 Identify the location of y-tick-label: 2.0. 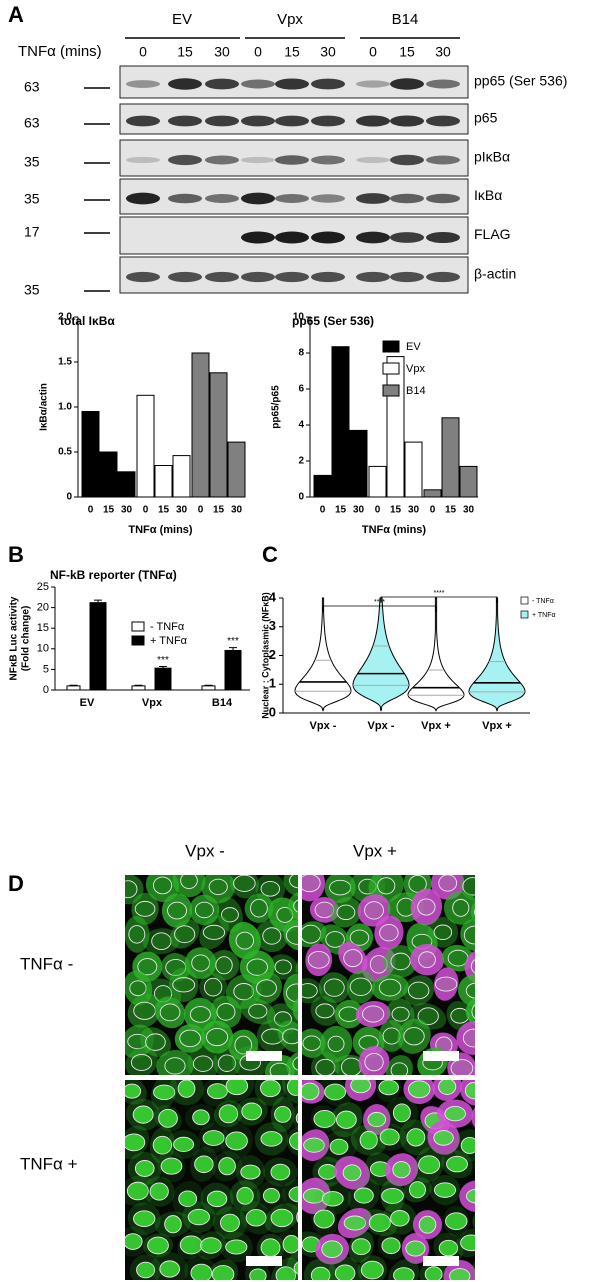
(65, 317).